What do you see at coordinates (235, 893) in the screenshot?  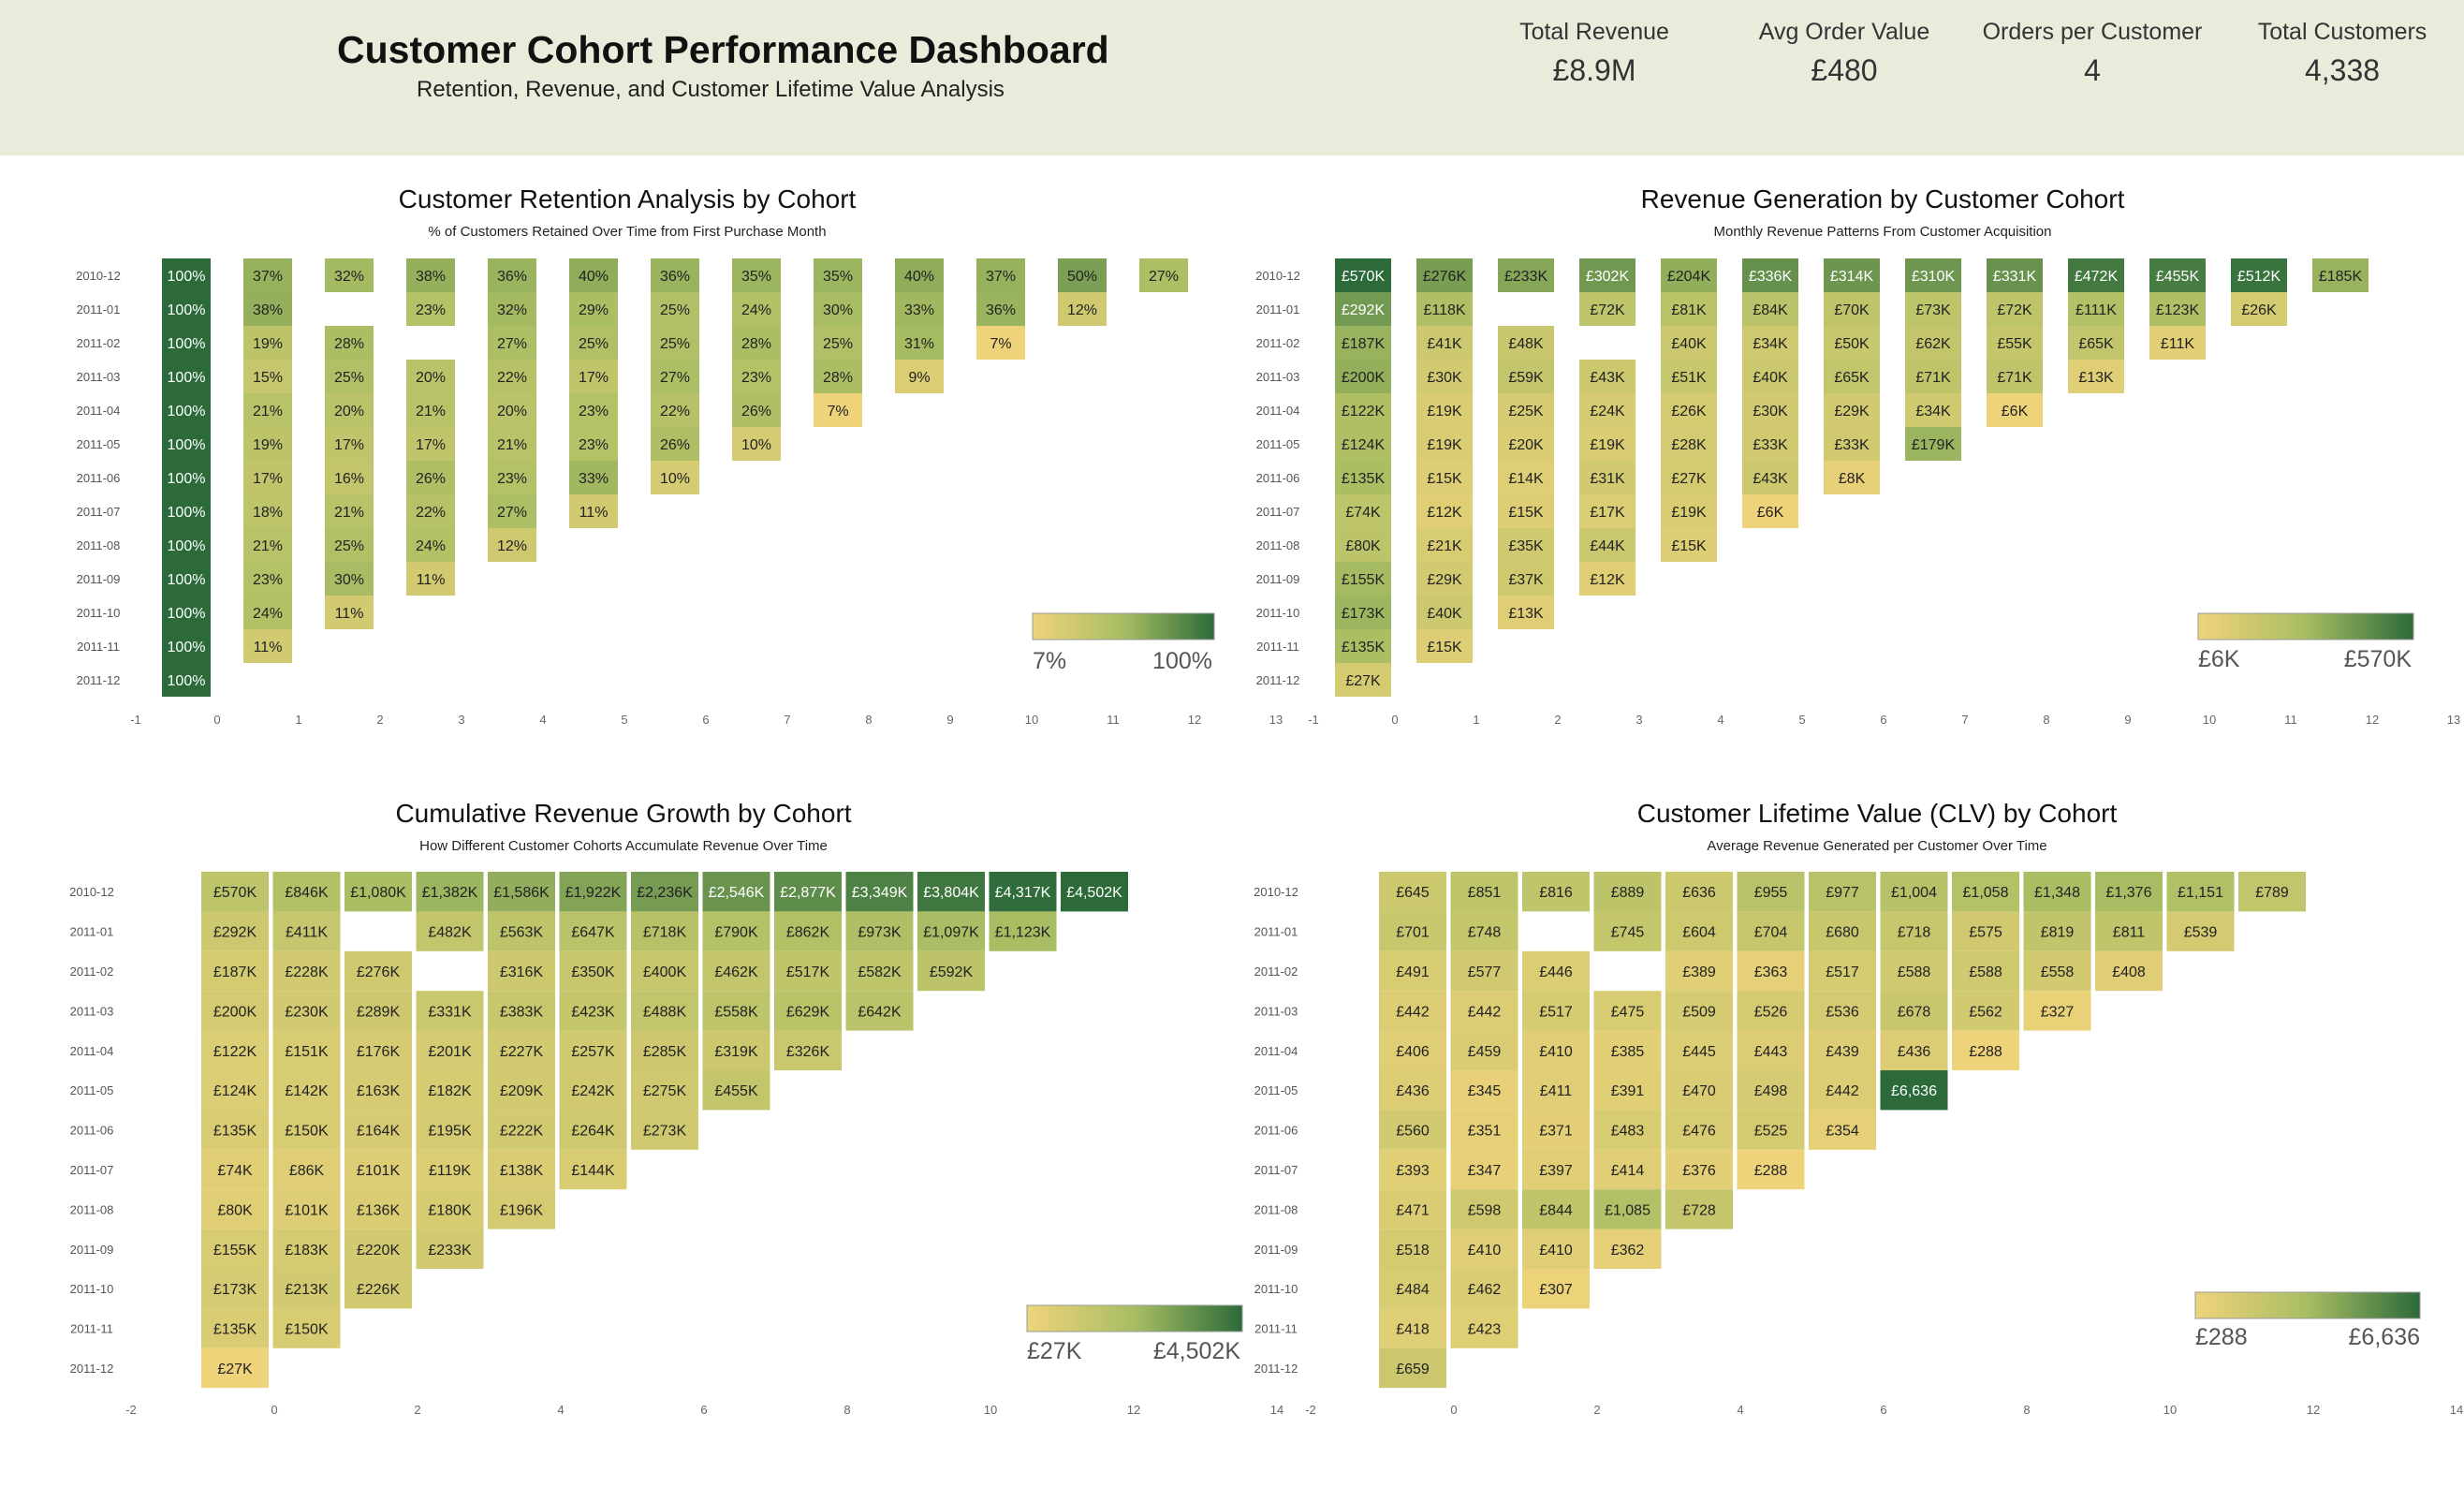 I see `cell-label: £570K` at bounding box center [235, 893].